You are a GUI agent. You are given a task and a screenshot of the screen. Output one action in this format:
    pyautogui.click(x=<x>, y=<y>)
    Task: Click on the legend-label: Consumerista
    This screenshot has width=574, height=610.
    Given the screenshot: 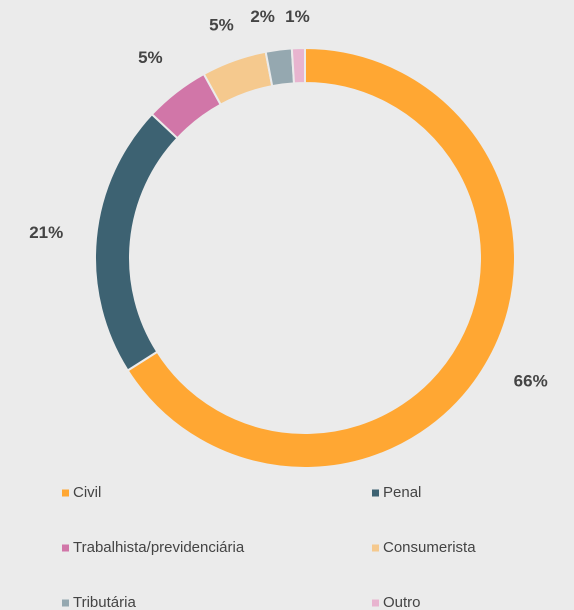 What is the action you would take?
    pyautogui.click(x=429, y=547)
    